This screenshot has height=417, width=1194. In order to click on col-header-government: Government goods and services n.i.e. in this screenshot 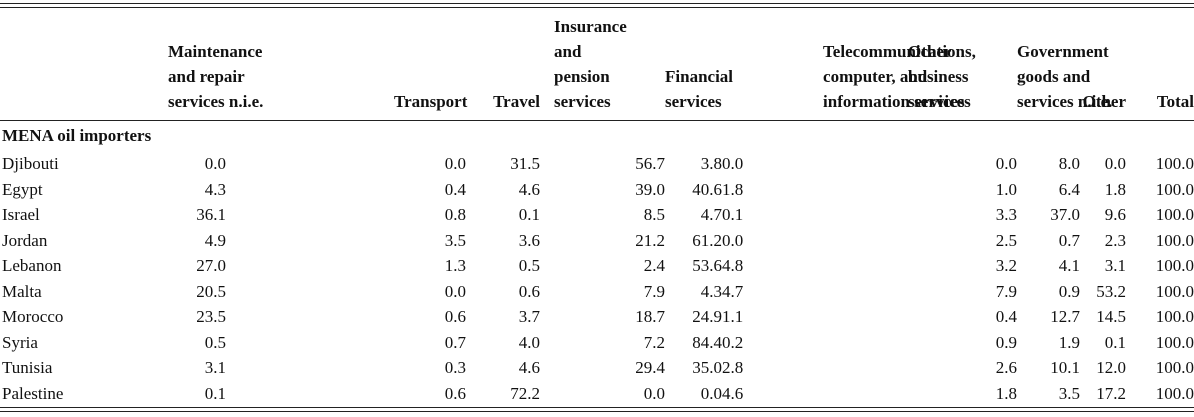, I will do `click(1065, 76)`.